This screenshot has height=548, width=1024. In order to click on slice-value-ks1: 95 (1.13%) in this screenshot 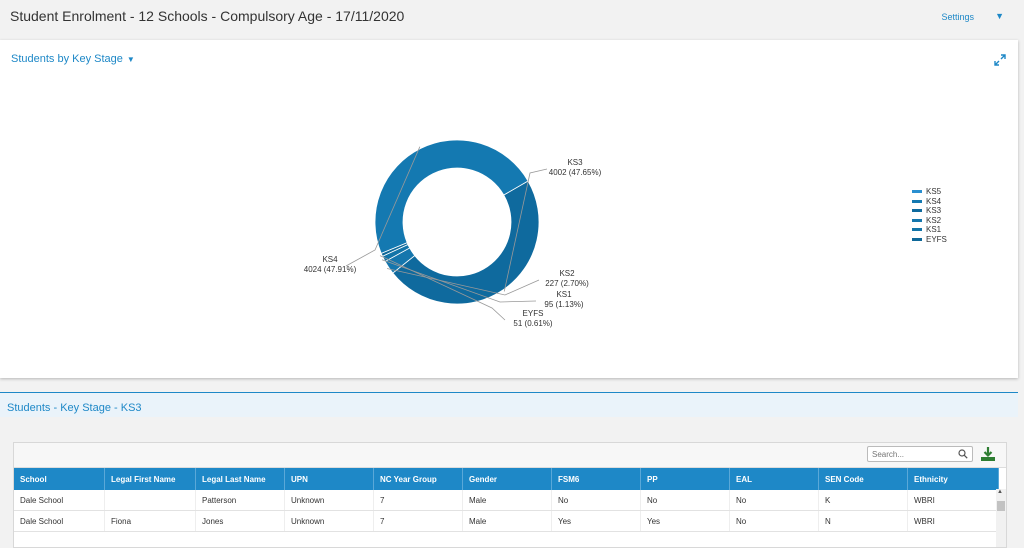, I will do `click(563, 304)`.